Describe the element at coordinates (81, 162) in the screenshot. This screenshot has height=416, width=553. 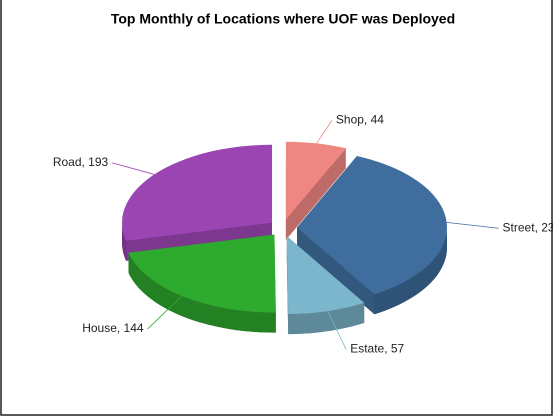
I see `data-label: Road, 193` at that location.